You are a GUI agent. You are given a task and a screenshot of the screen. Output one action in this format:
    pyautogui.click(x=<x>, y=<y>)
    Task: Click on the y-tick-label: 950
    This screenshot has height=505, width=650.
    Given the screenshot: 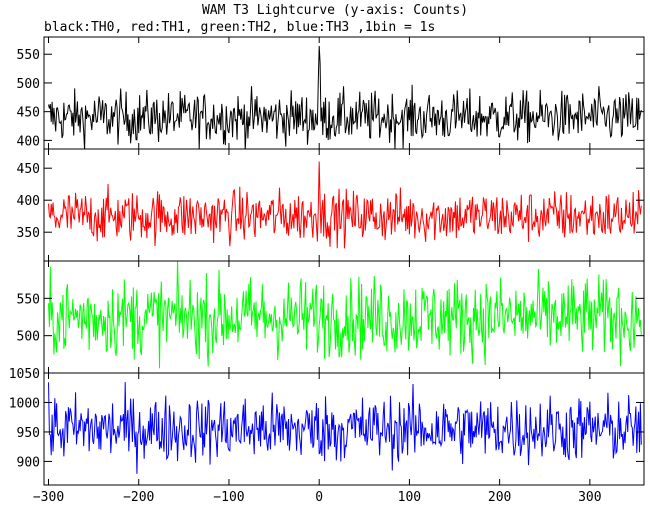 What is the action you would take?
    pyautogui.click(x=28, y=433)
    